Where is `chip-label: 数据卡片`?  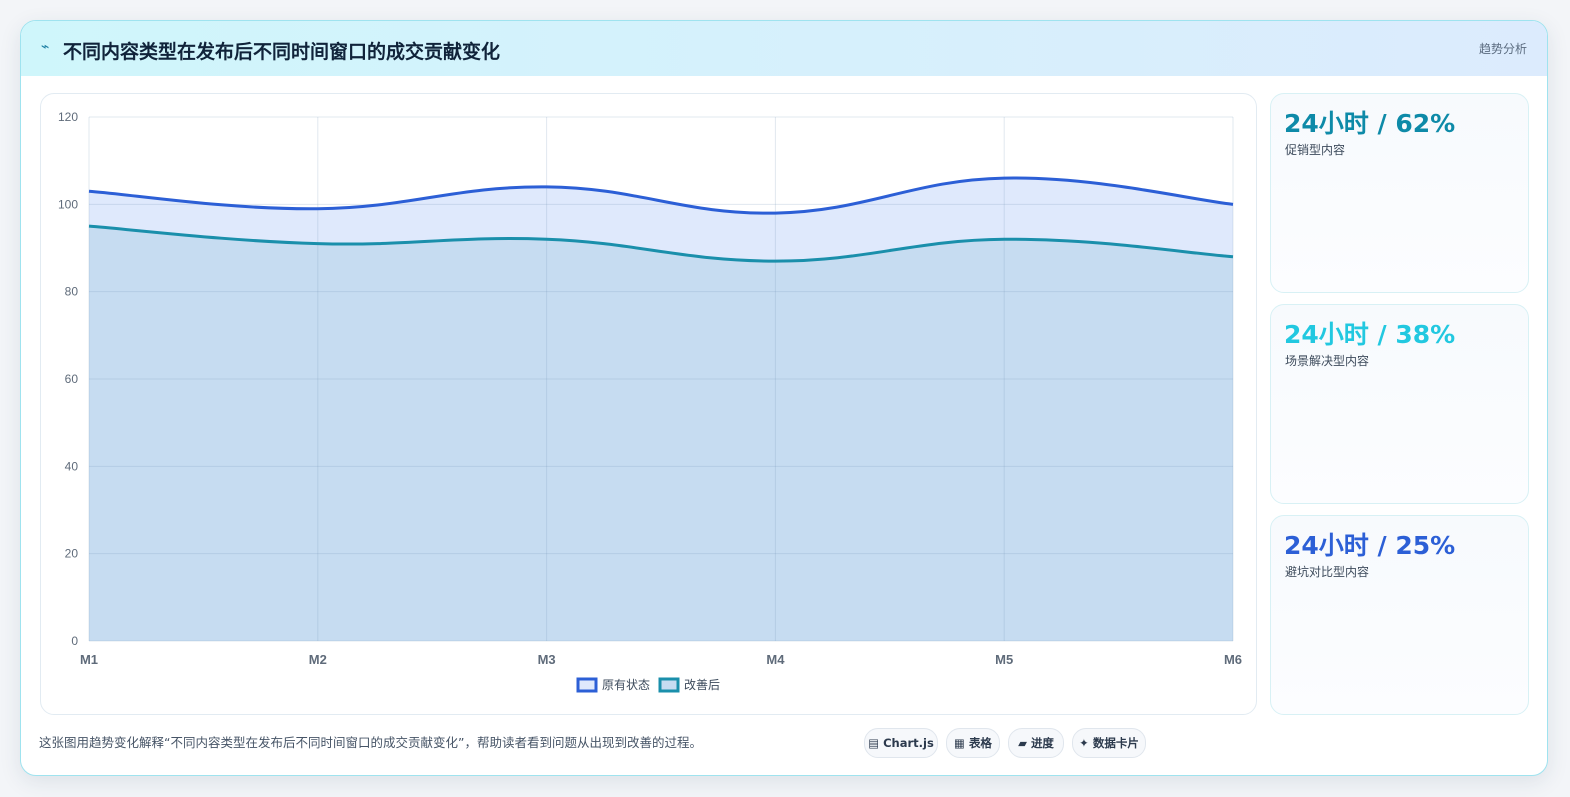 chip-label: 数据卡片 is located at coordinates (1116, 743).